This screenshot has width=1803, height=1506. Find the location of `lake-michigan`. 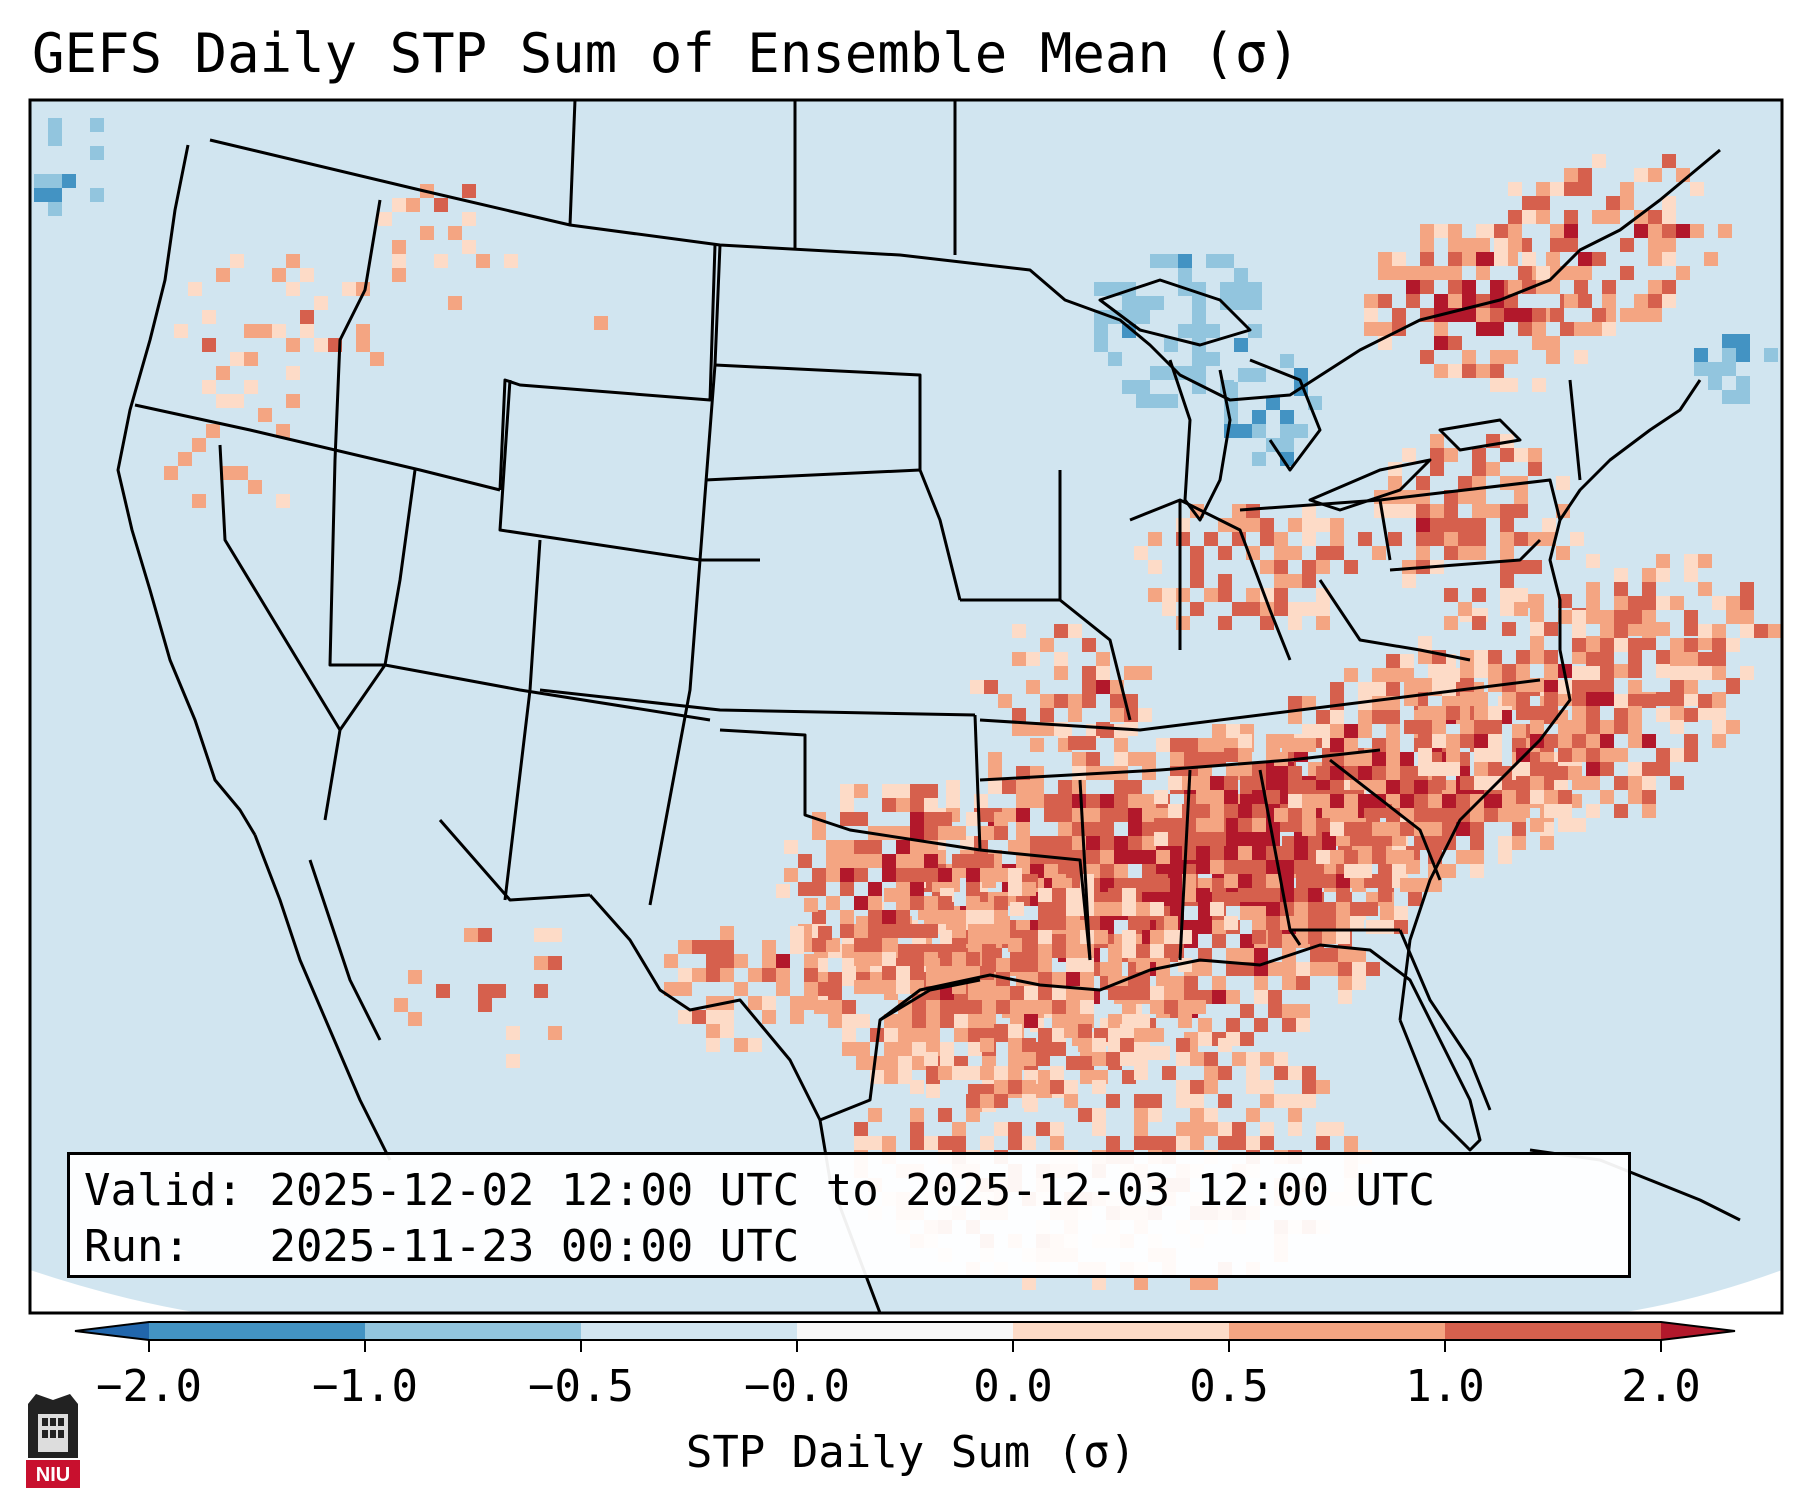

lake-michigan is located at coordinates (1200, 440).